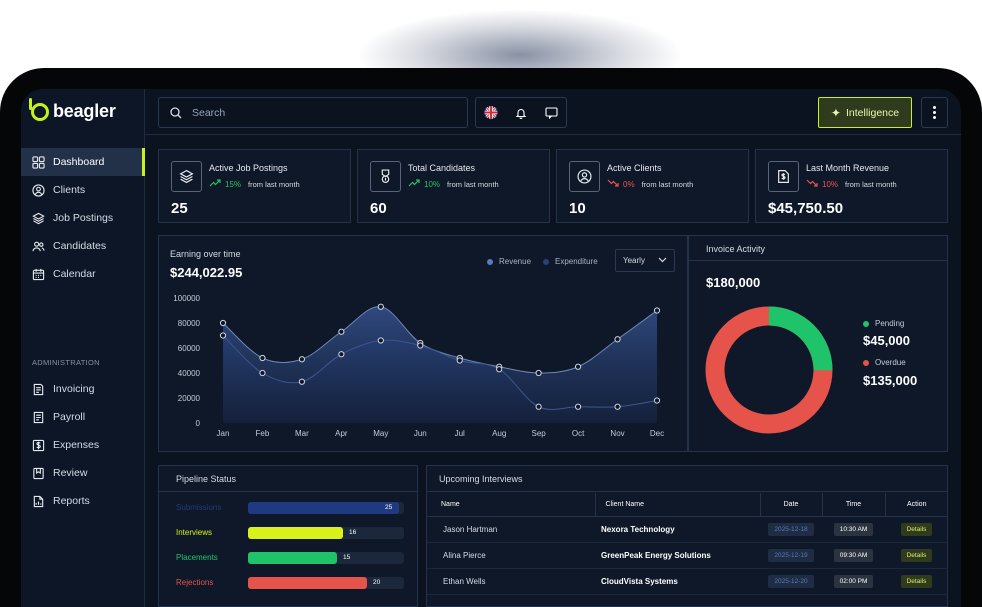 Image resolution: width=982 pixels, height=607 pixels. I want to click on pending-value: $45,000, so click(886, 340).